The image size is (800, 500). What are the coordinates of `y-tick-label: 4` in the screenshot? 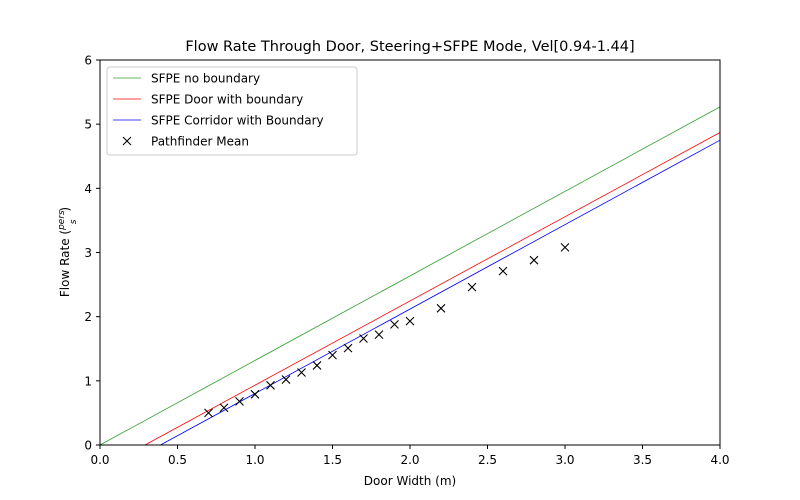 It's located at (88, 189).